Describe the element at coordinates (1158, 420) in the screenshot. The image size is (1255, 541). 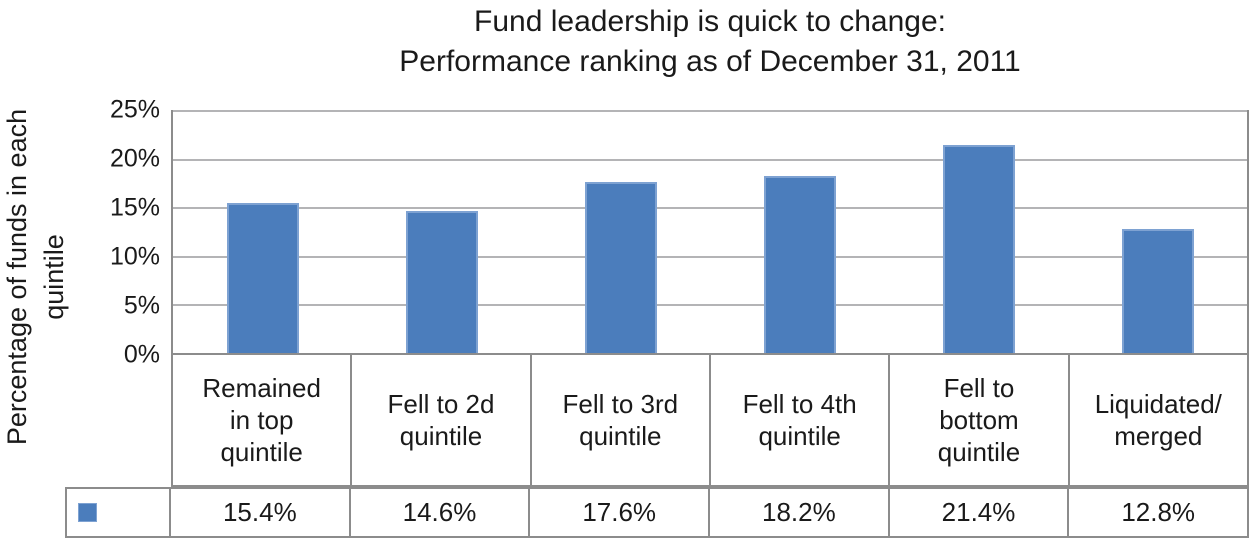
I see `category-cell: Liquidated/merged` at that location.